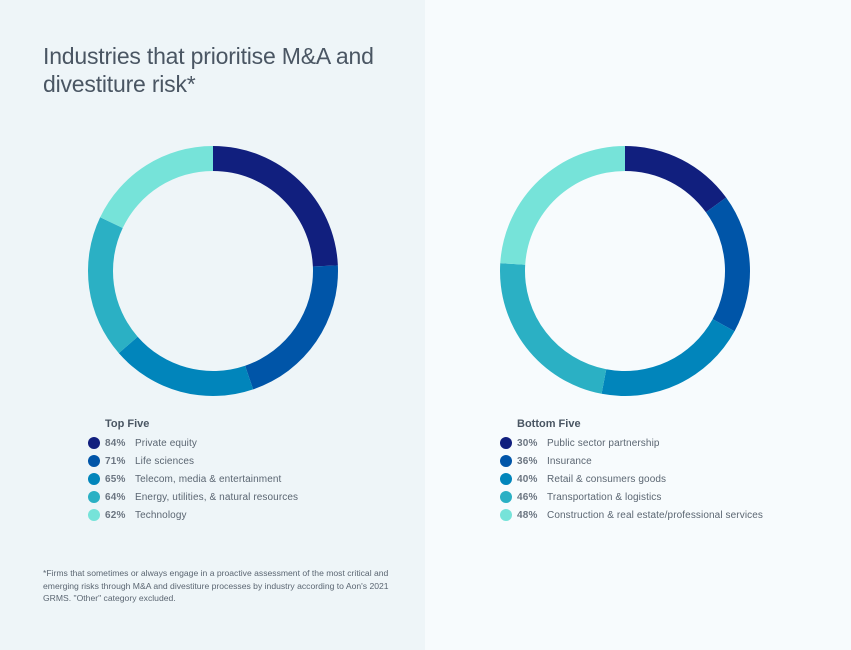 The image size is (851, 650). What do you see at coordinates (553, 328) in the screenshot?
I see `donut-segment-transportation-logistics` at bounding box center [553, 328].